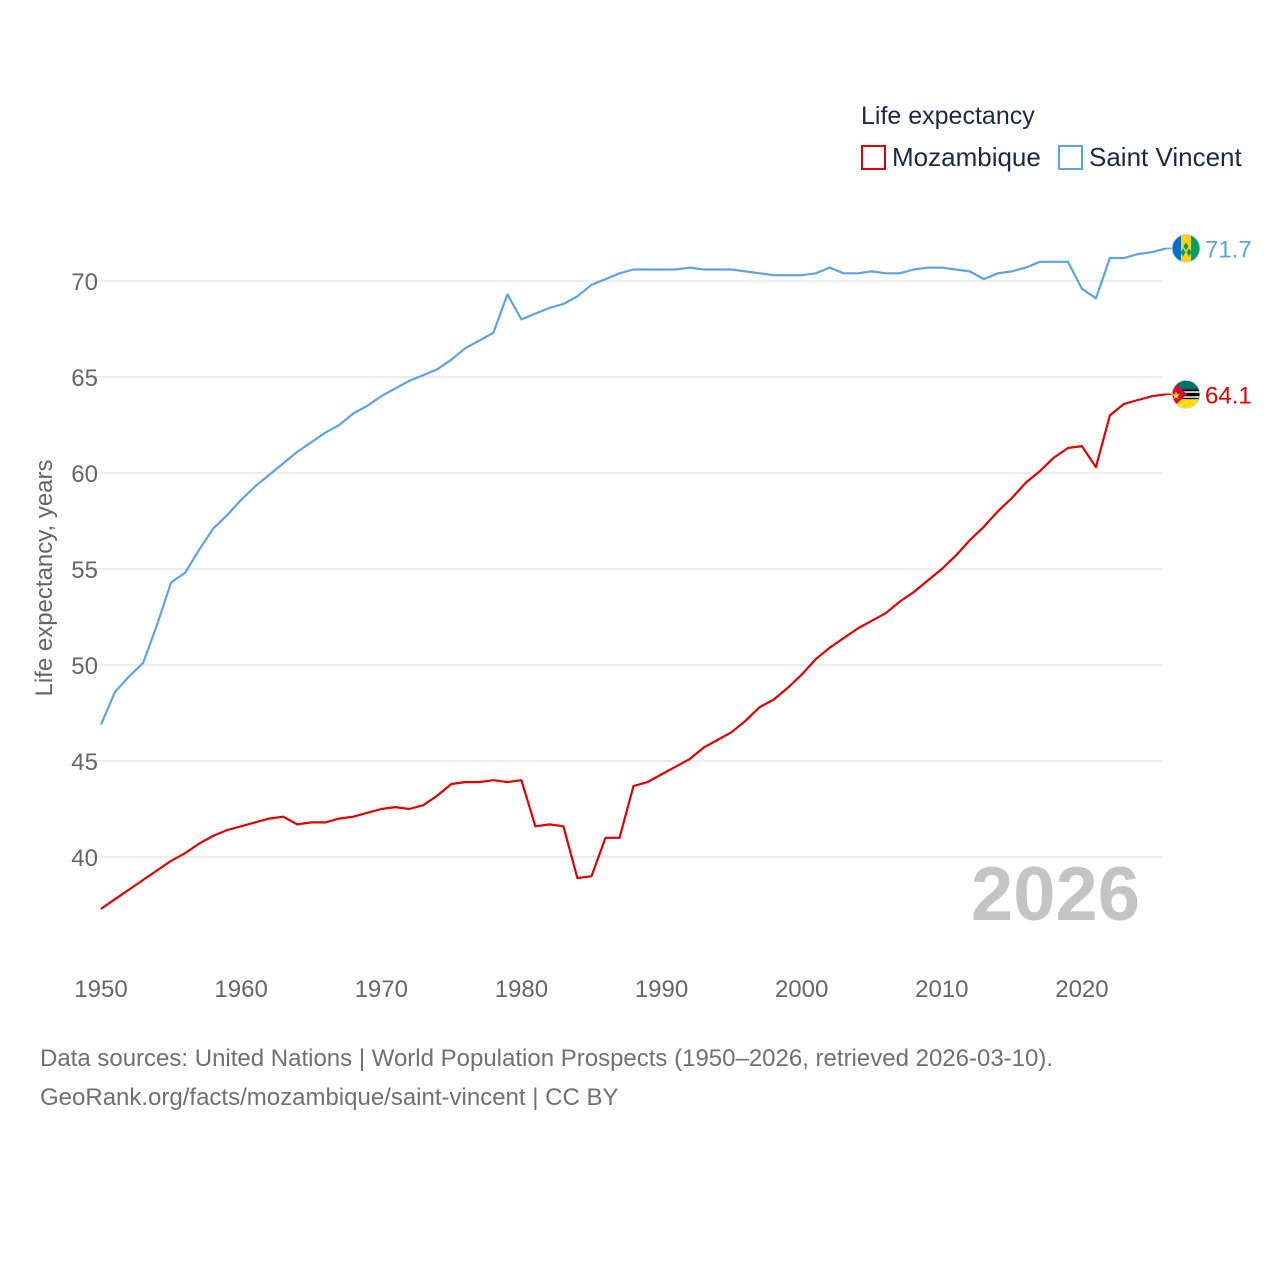  Describe the element at coordinates (1228, 395) in the screenshot. I see `end-value-label-mozambique: 64.1` at that location.